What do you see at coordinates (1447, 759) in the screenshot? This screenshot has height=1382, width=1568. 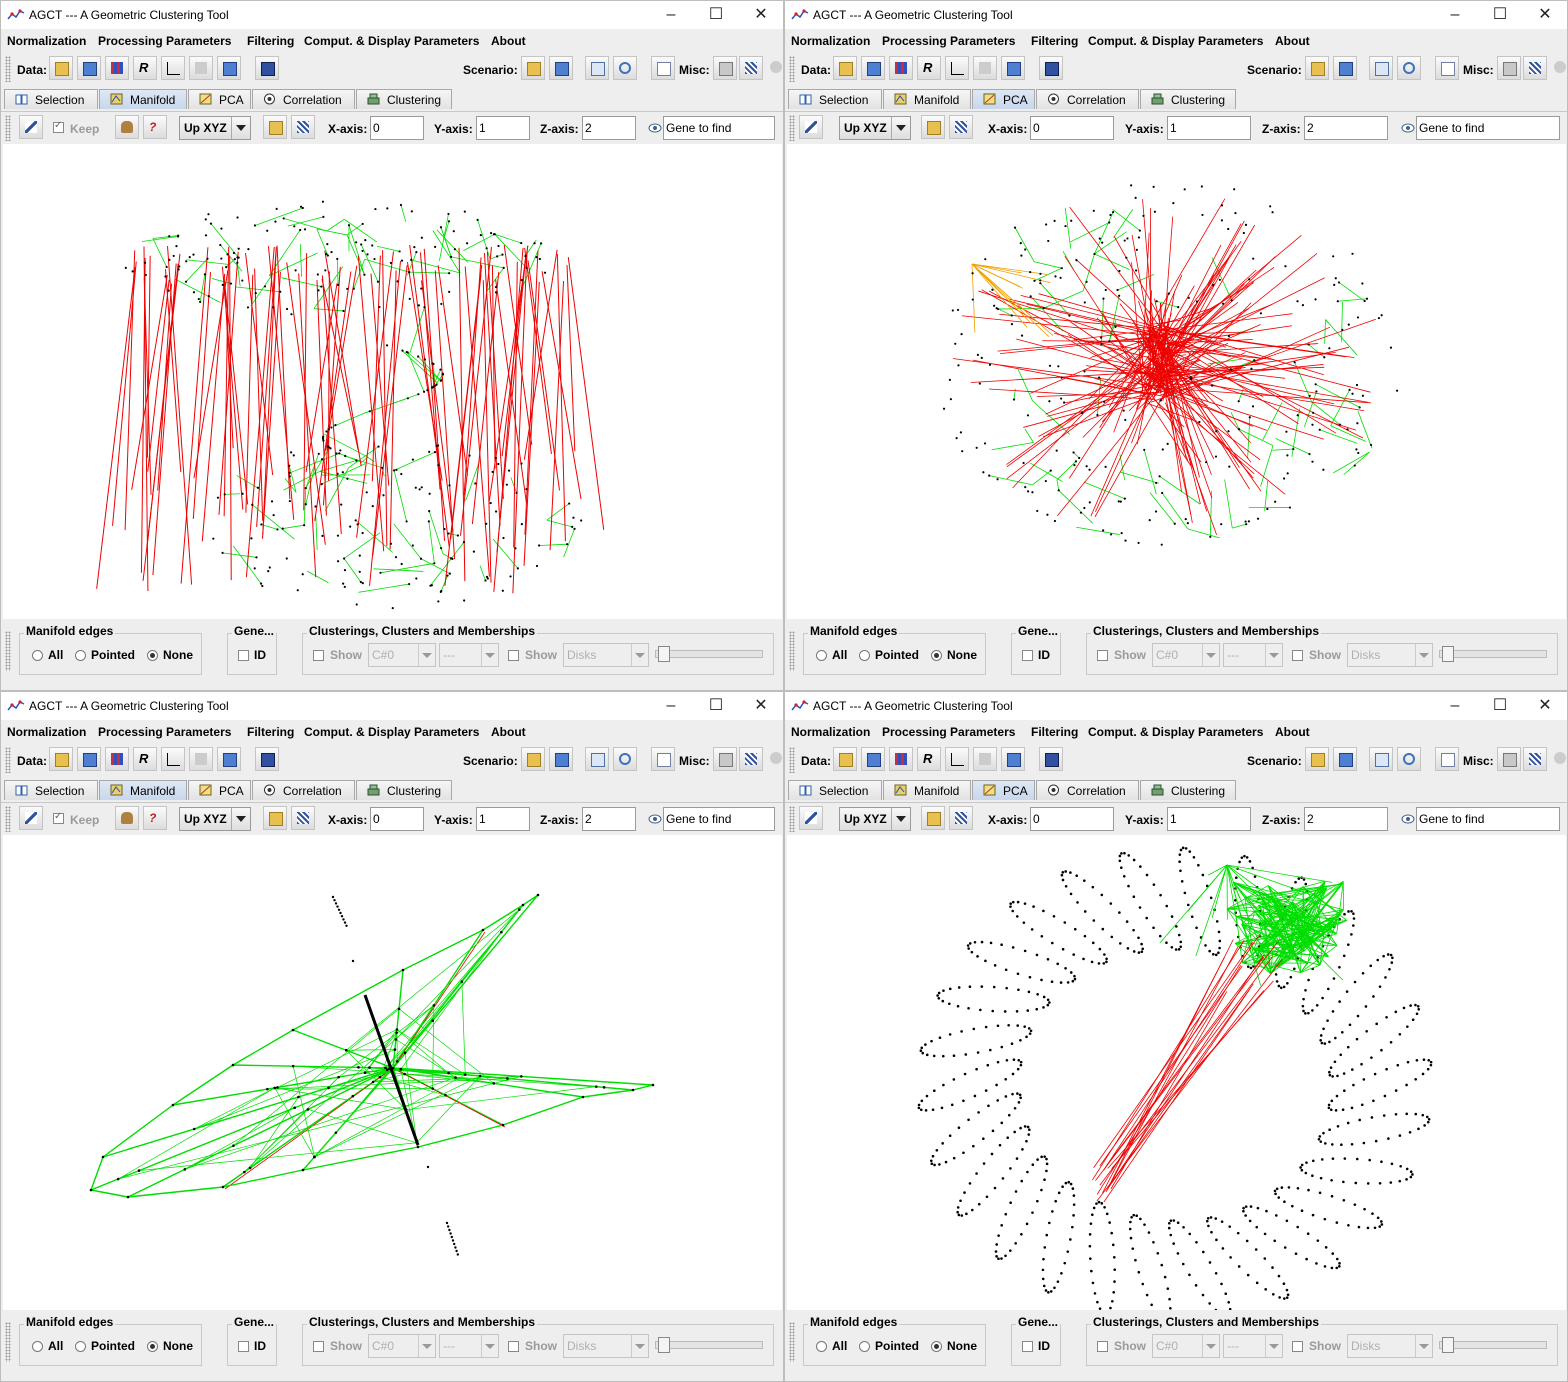 I see `scenario-edit-button` at bounding box center [1447, 759].